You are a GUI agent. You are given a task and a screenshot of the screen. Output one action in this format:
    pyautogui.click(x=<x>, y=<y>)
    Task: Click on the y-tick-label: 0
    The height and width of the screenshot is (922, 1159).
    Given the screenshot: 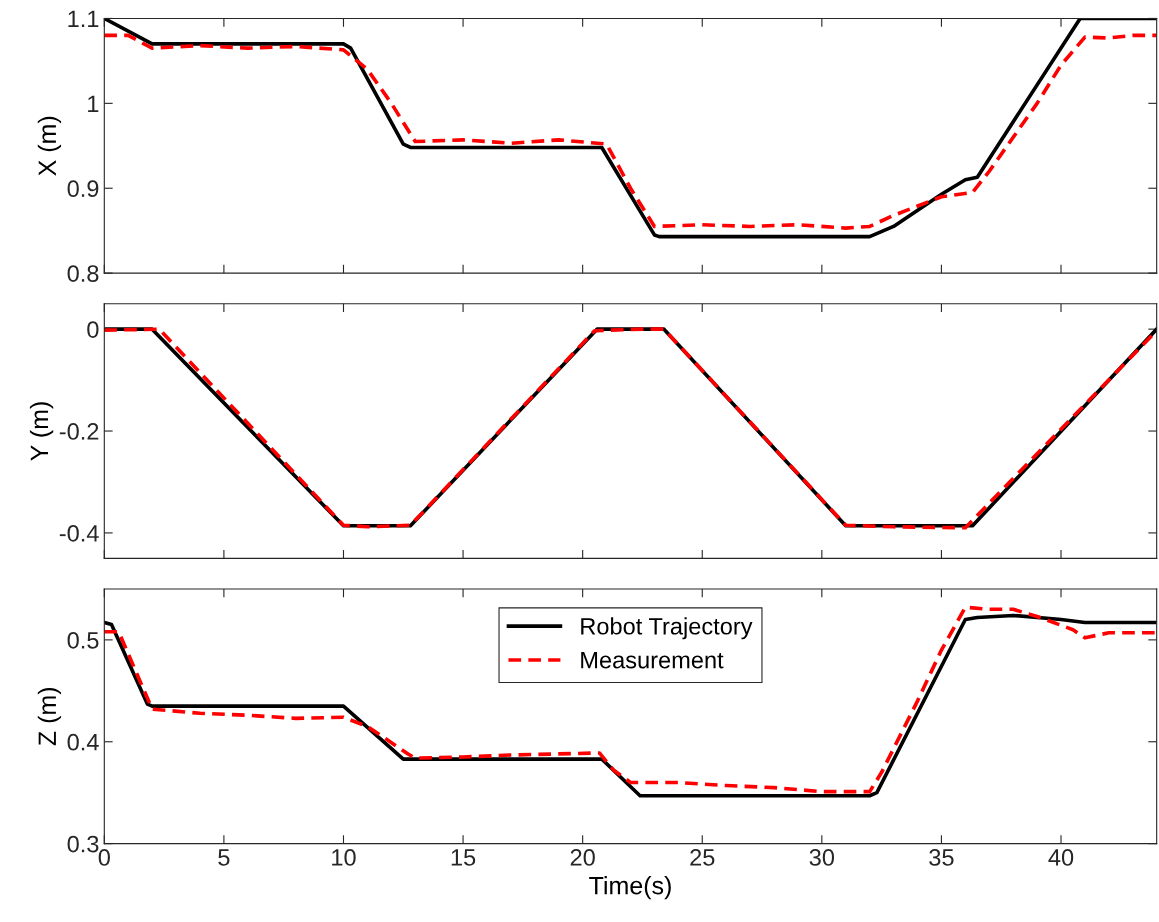 What is the action you would take?
    pyautogui.click(x=93, y=329)
    